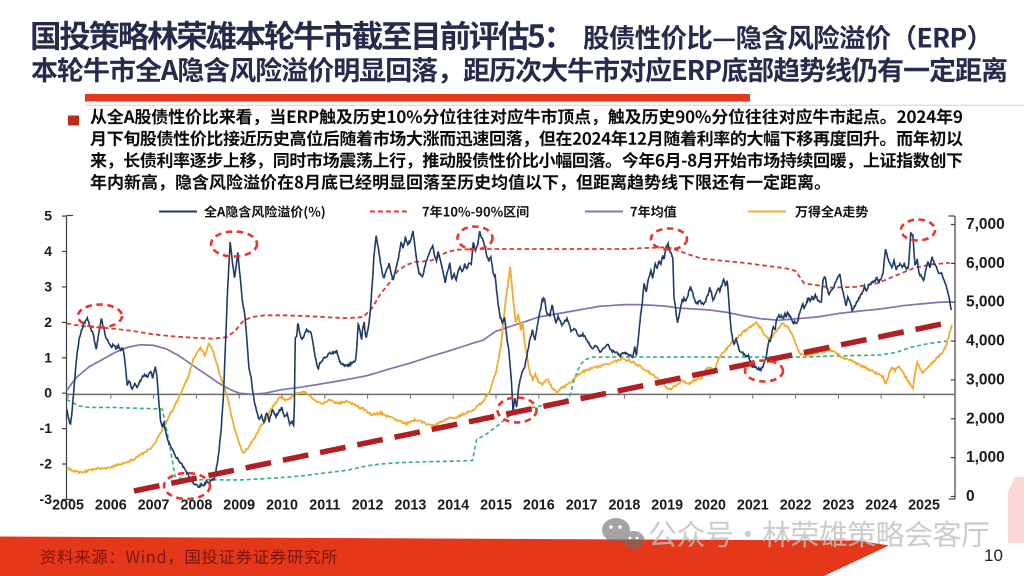  What do you see at coordinates (881, 506) in the screenshot?
I see `svg-text: 2024` at bounding box center [881, 506].